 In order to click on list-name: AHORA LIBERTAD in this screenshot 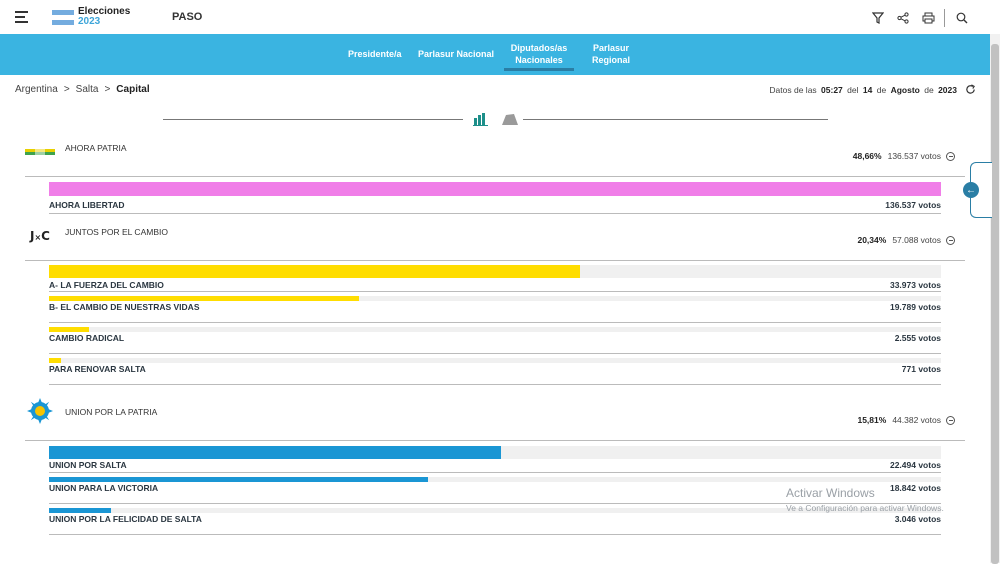, I will do `click(87, 205)`.